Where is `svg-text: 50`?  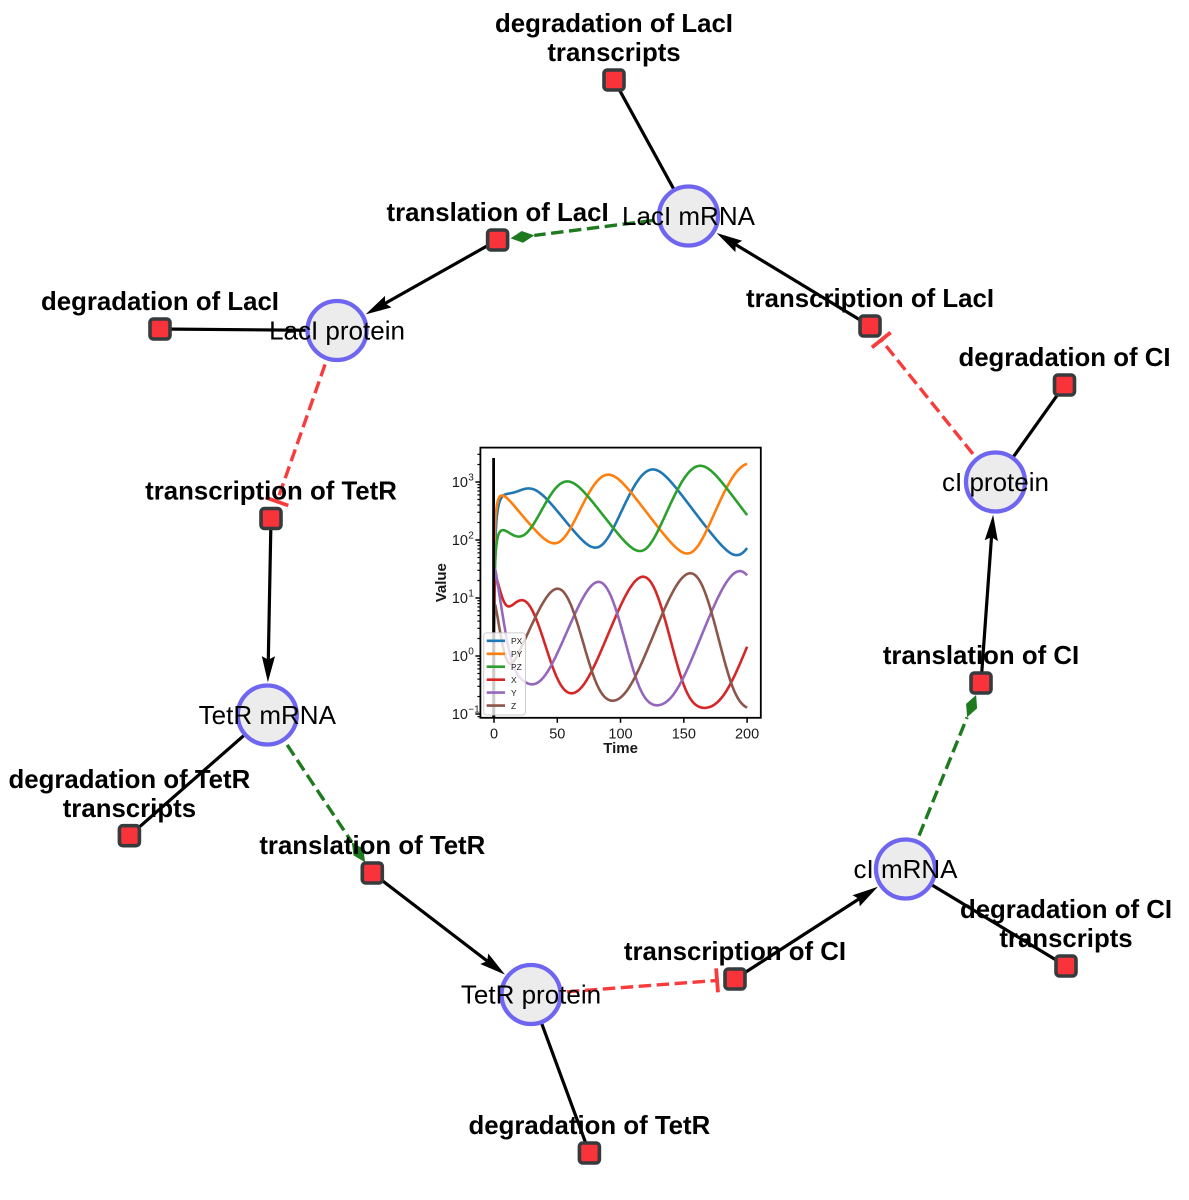
svg-text: 50 is located at coordinates (557, 734).